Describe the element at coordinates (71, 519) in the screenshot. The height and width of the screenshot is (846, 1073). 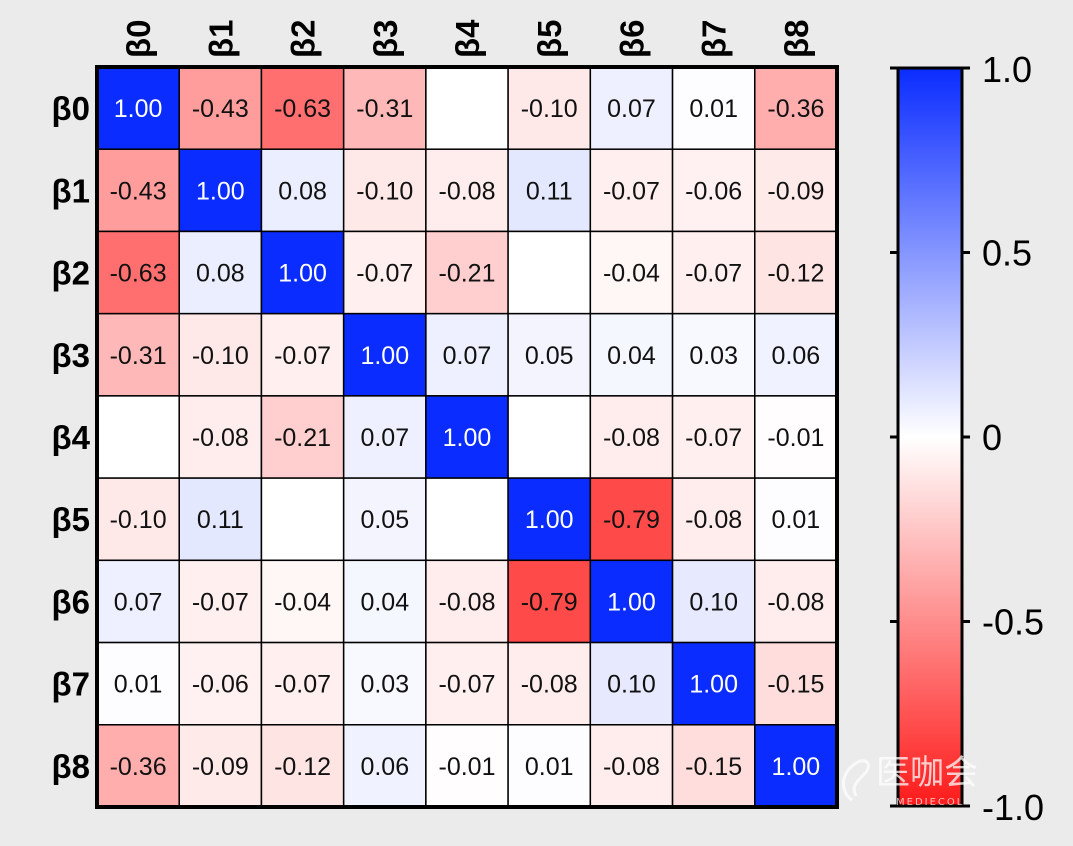
I see `row-label: β5` at that location.